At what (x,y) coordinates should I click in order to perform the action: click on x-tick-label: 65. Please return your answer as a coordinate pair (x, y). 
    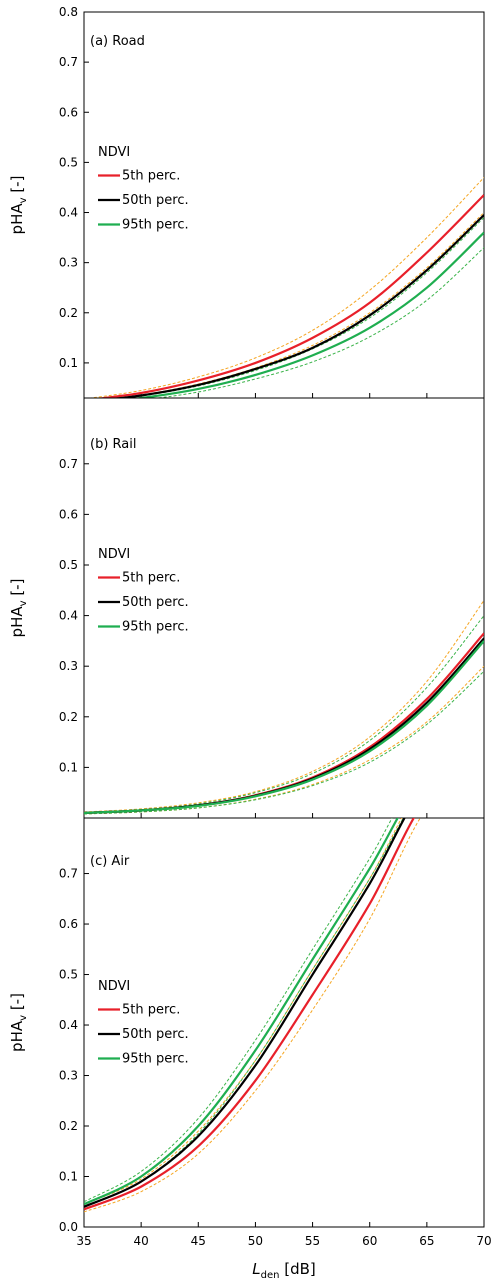
    Looking at the image, I should click on (426, 1241).